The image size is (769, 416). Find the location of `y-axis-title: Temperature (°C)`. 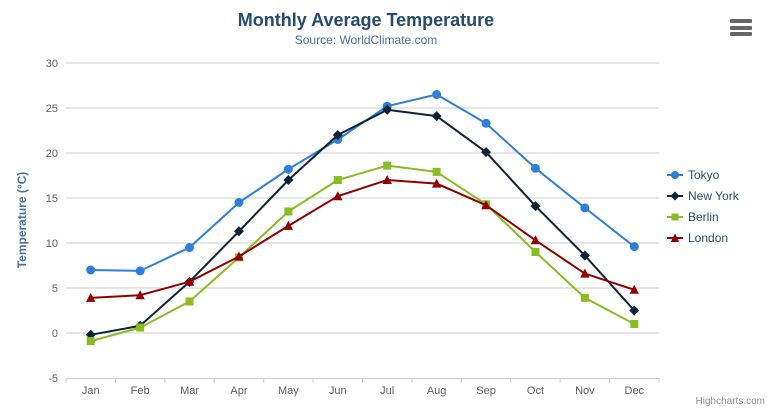

y-axis-title: Temperature (°C) is located at coordinates (22, 220).